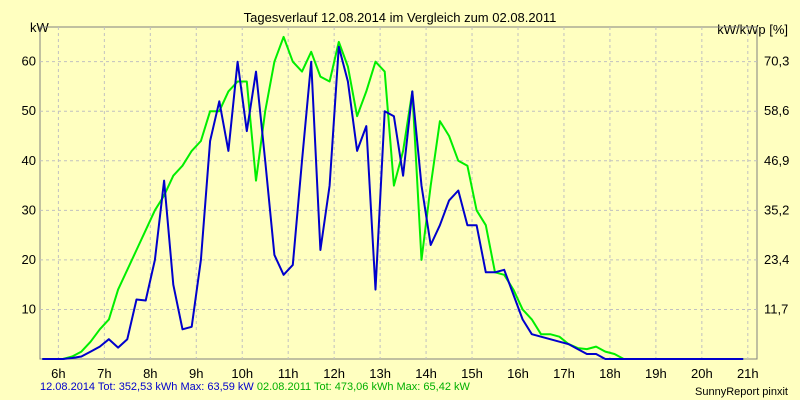  Describe the element at coordinates (741, 392) in the screenshot. I see `credit-text: SunnyReport pinxit` at that location.